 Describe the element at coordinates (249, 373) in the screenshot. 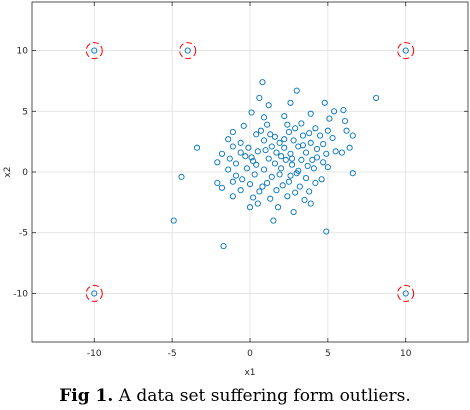

I see `x-axis-label: x1` at that location.